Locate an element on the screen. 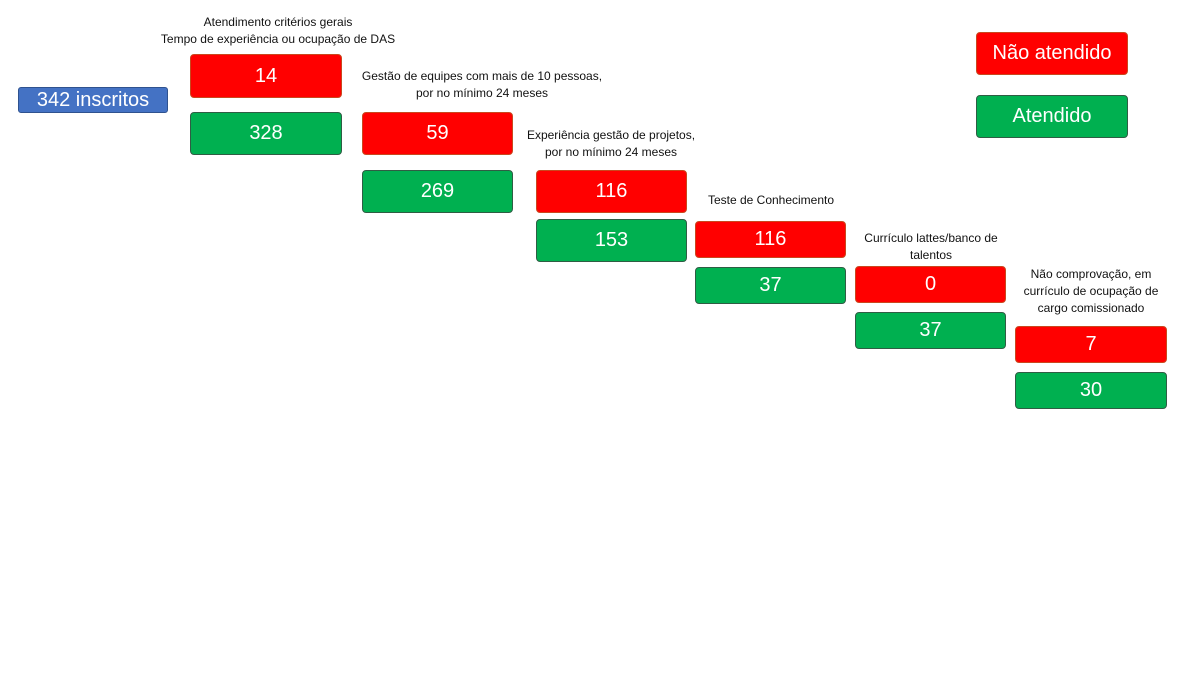 This screenshot has width=1200, height=675. step-5-title-line-1: Currículo lattes/banco de is located at coordinates (931, 238).